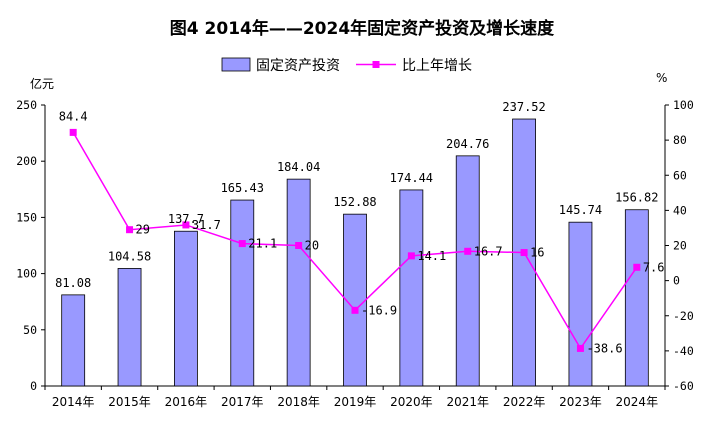  I want to click on y-right-tick-label: 80, so click(680, 140).